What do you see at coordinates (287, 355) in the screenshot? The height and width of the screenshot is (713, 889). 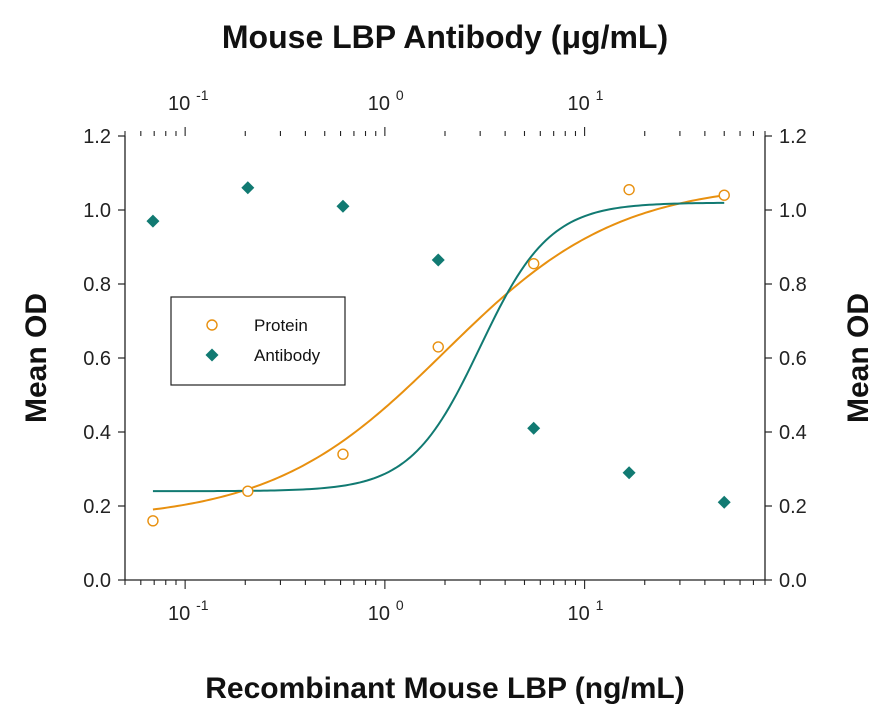 I see `legend-label-antibody: Antibody` at bounding box center [287, 355].